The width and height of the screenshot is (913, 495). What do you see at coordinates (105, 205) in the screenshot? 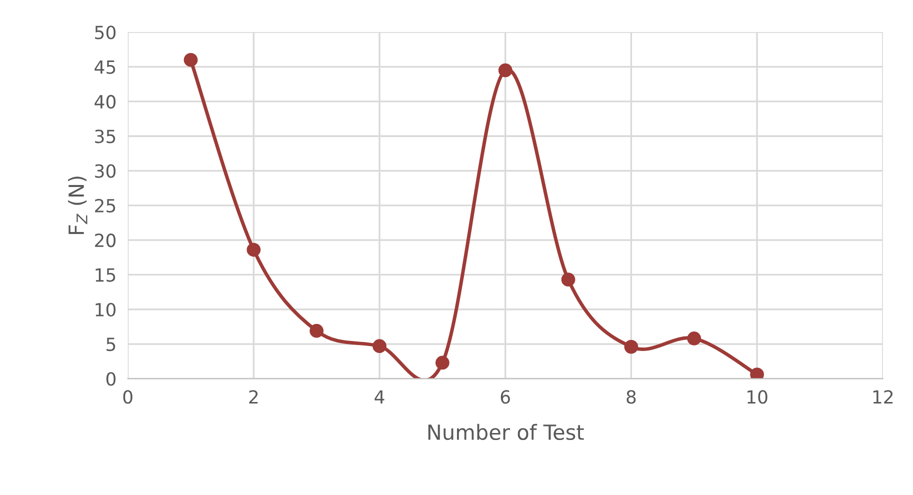
I see `y-tick-label: 25` at bounding box center [105, 205].